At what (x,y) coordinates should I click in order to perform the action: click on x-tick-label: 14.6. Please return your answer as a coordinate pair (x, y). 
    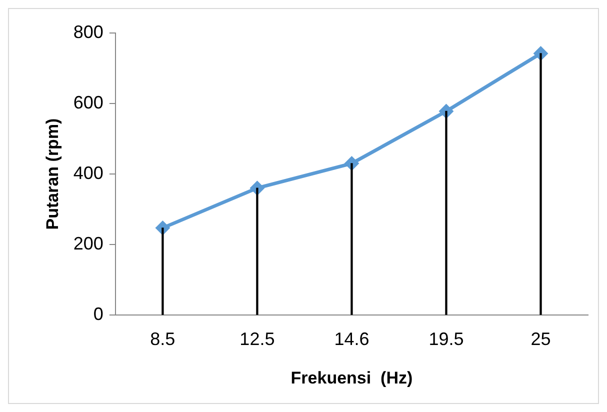
    Looking at the image, I should click on (352, 338).